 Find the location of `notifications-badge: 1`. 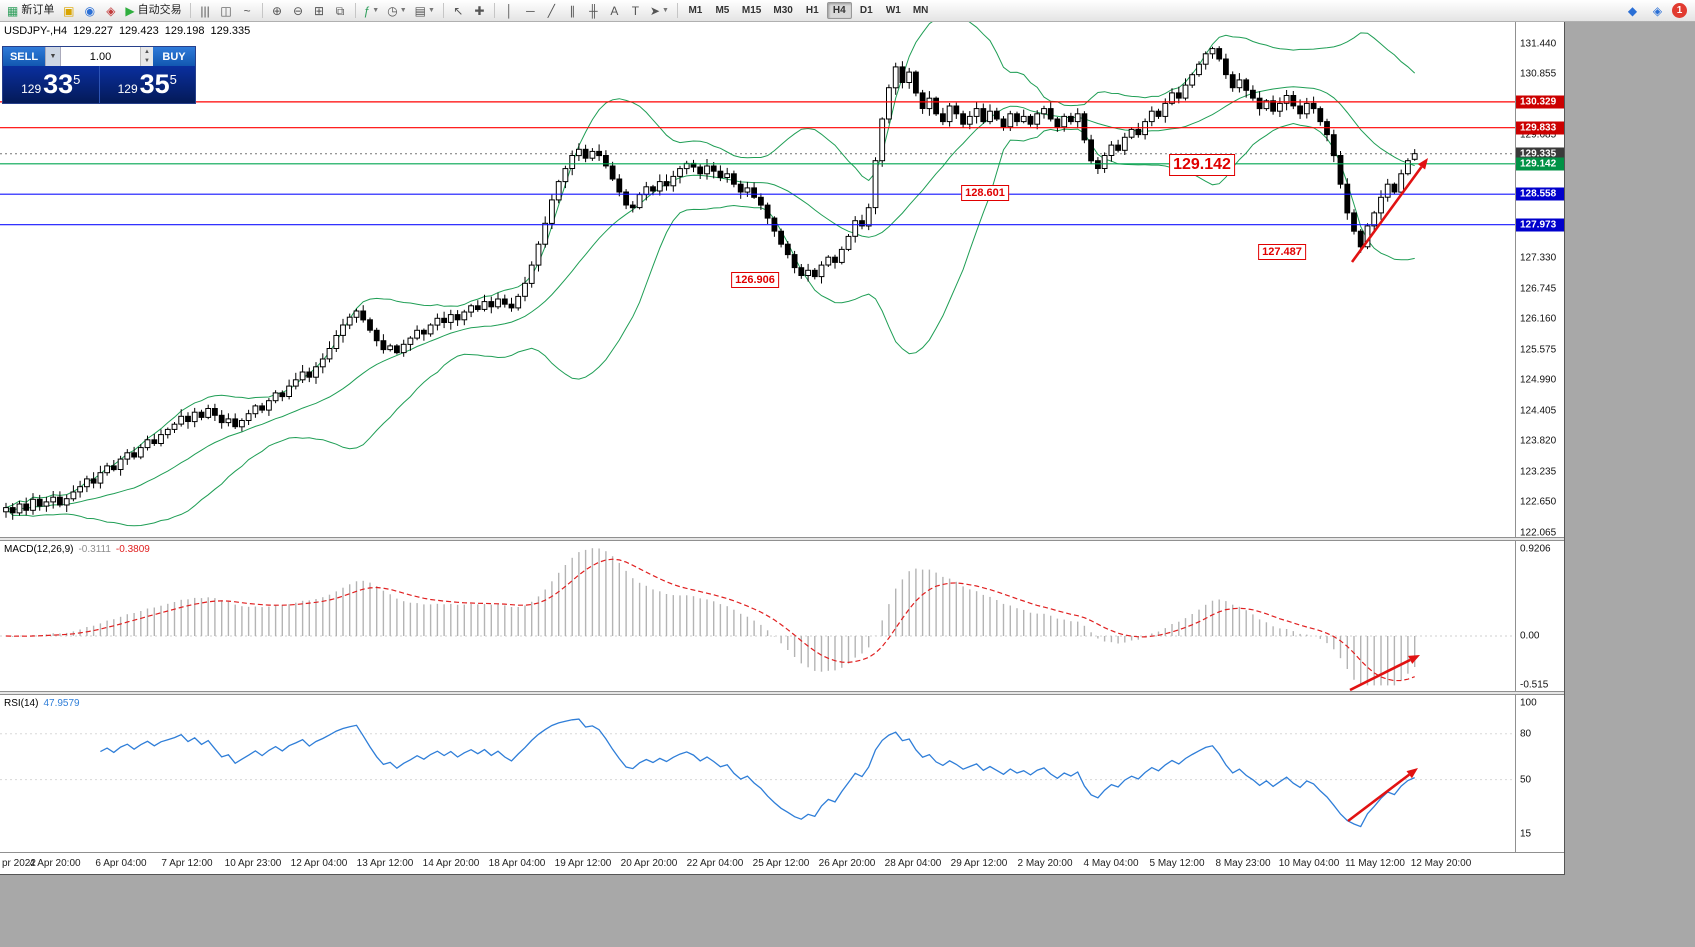

notifications-badge: 1 is located at coordinates (1679, 10).